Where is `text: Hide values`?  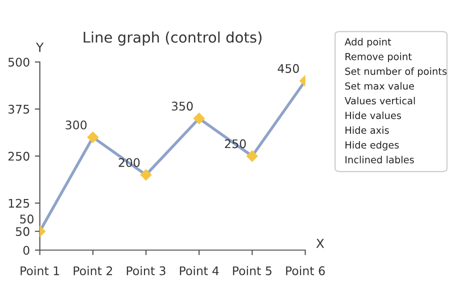
text: Hide values is located at coordinates (373, 116).